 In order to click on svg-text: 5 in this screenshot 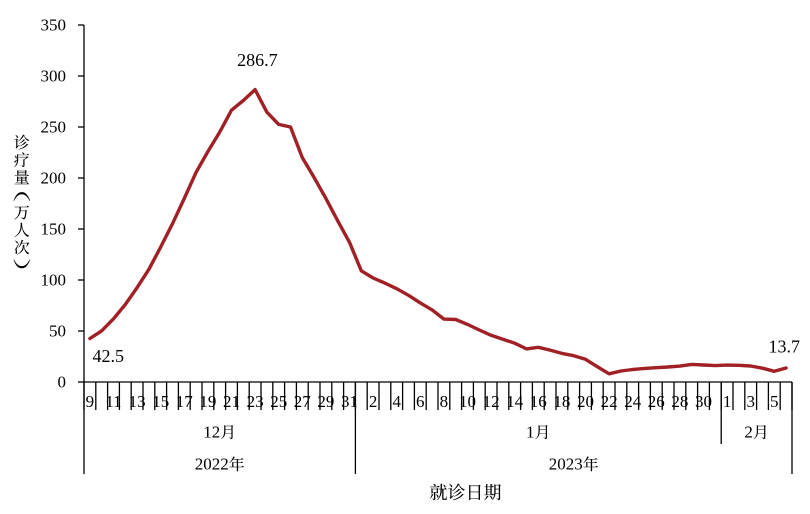, I will do `click(774, 401)`.